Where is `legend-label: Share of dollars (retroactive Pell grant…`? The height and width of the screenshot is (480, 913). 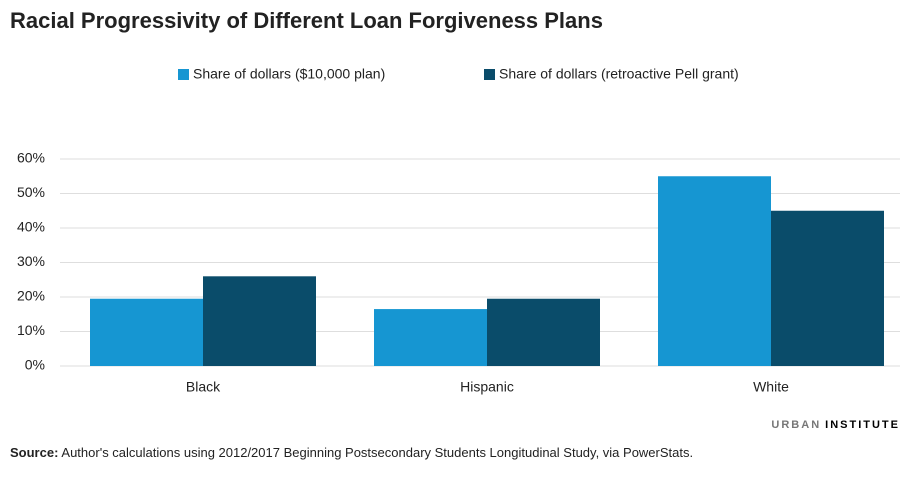
legend-label: Share of dollars (retroactive Pell grant… is located at coordinates (619, 74).